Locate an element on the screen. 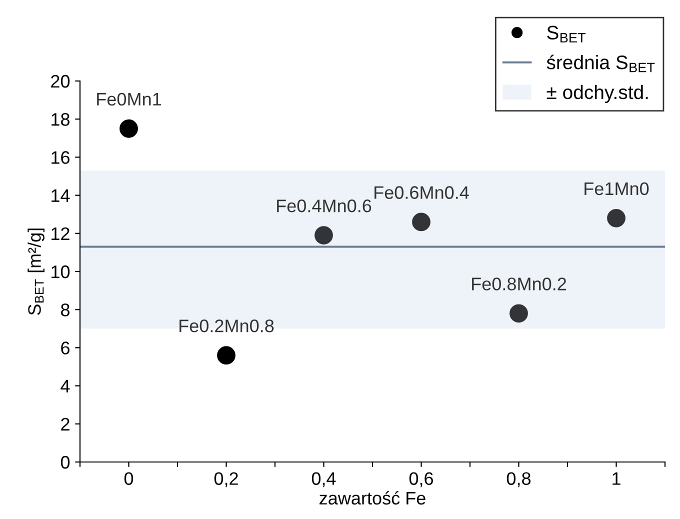 The height and width of the screenshot is (519, 680). y-tick-label: 10 is located at coordinates (61, 271).